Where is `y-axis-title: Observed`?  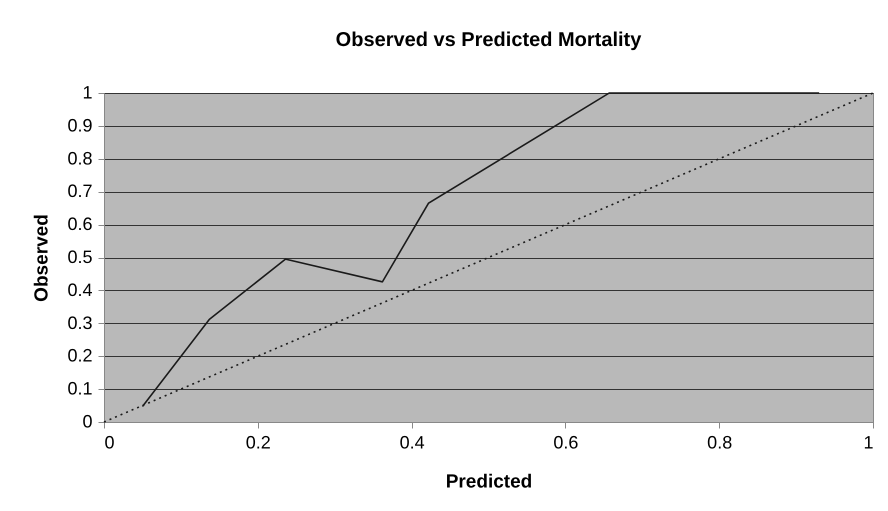
y-axis-title: Observed is located at coordinates (41, 258).